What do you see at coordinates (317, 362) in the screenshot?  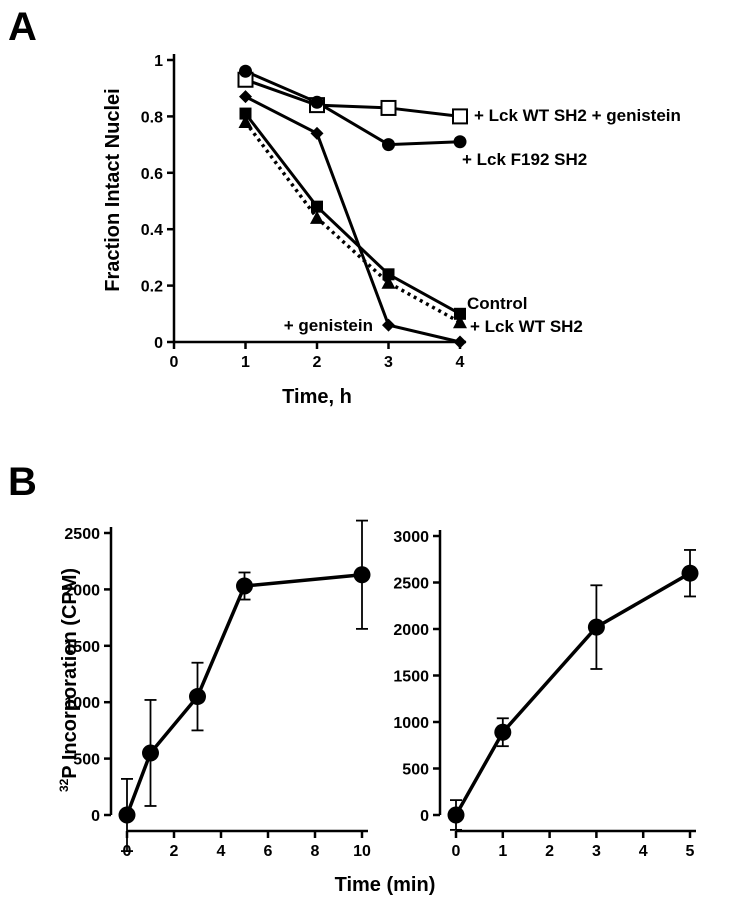 I see `panel-a-x-tick-label: 2` at bounding box center [317, 362].